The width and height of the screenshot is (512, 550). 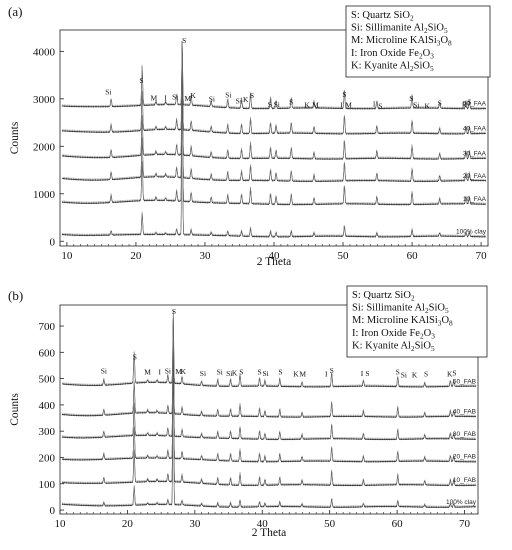 I want to click on x-tick-label: 10, so click(x=67, y=256).